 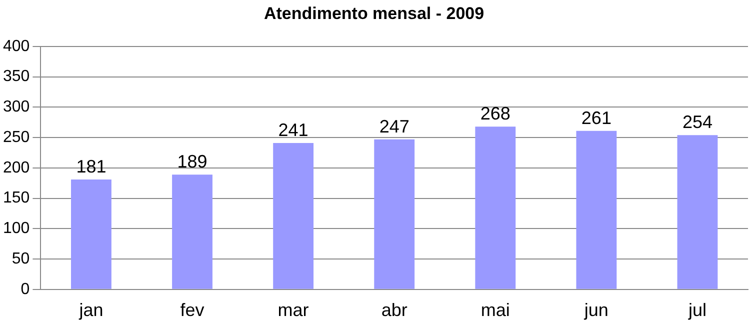 What do you see at coordinates (595, 310) in the screenshot?
I see `x-tick-label: jun` at bounding box center [595, 310].